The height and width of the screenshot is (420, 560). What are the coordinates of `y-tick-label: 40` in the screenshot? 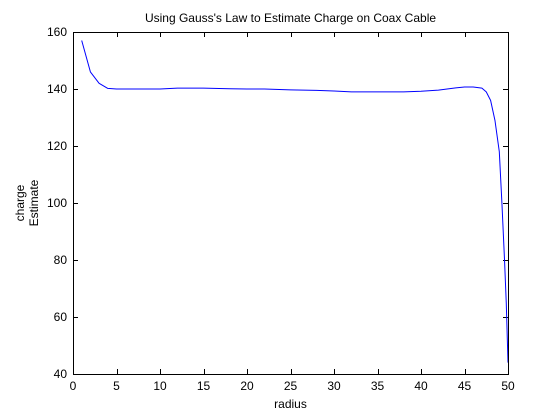 It's located at (61, 374).